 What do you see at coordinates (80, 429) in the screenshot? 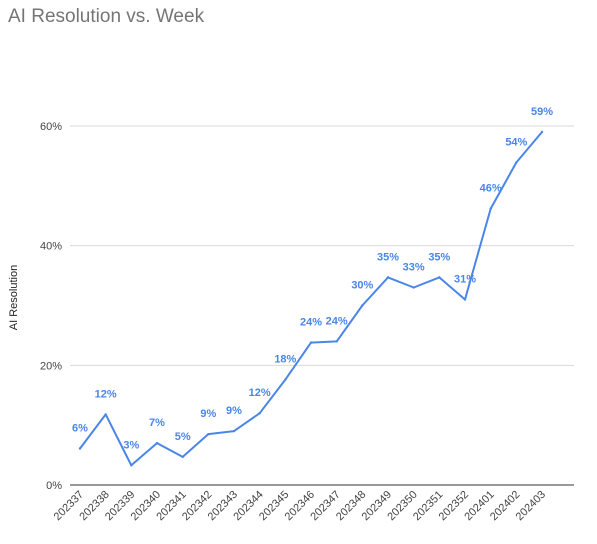
I see `data-label: 6%` at bounding box center [80, 429].